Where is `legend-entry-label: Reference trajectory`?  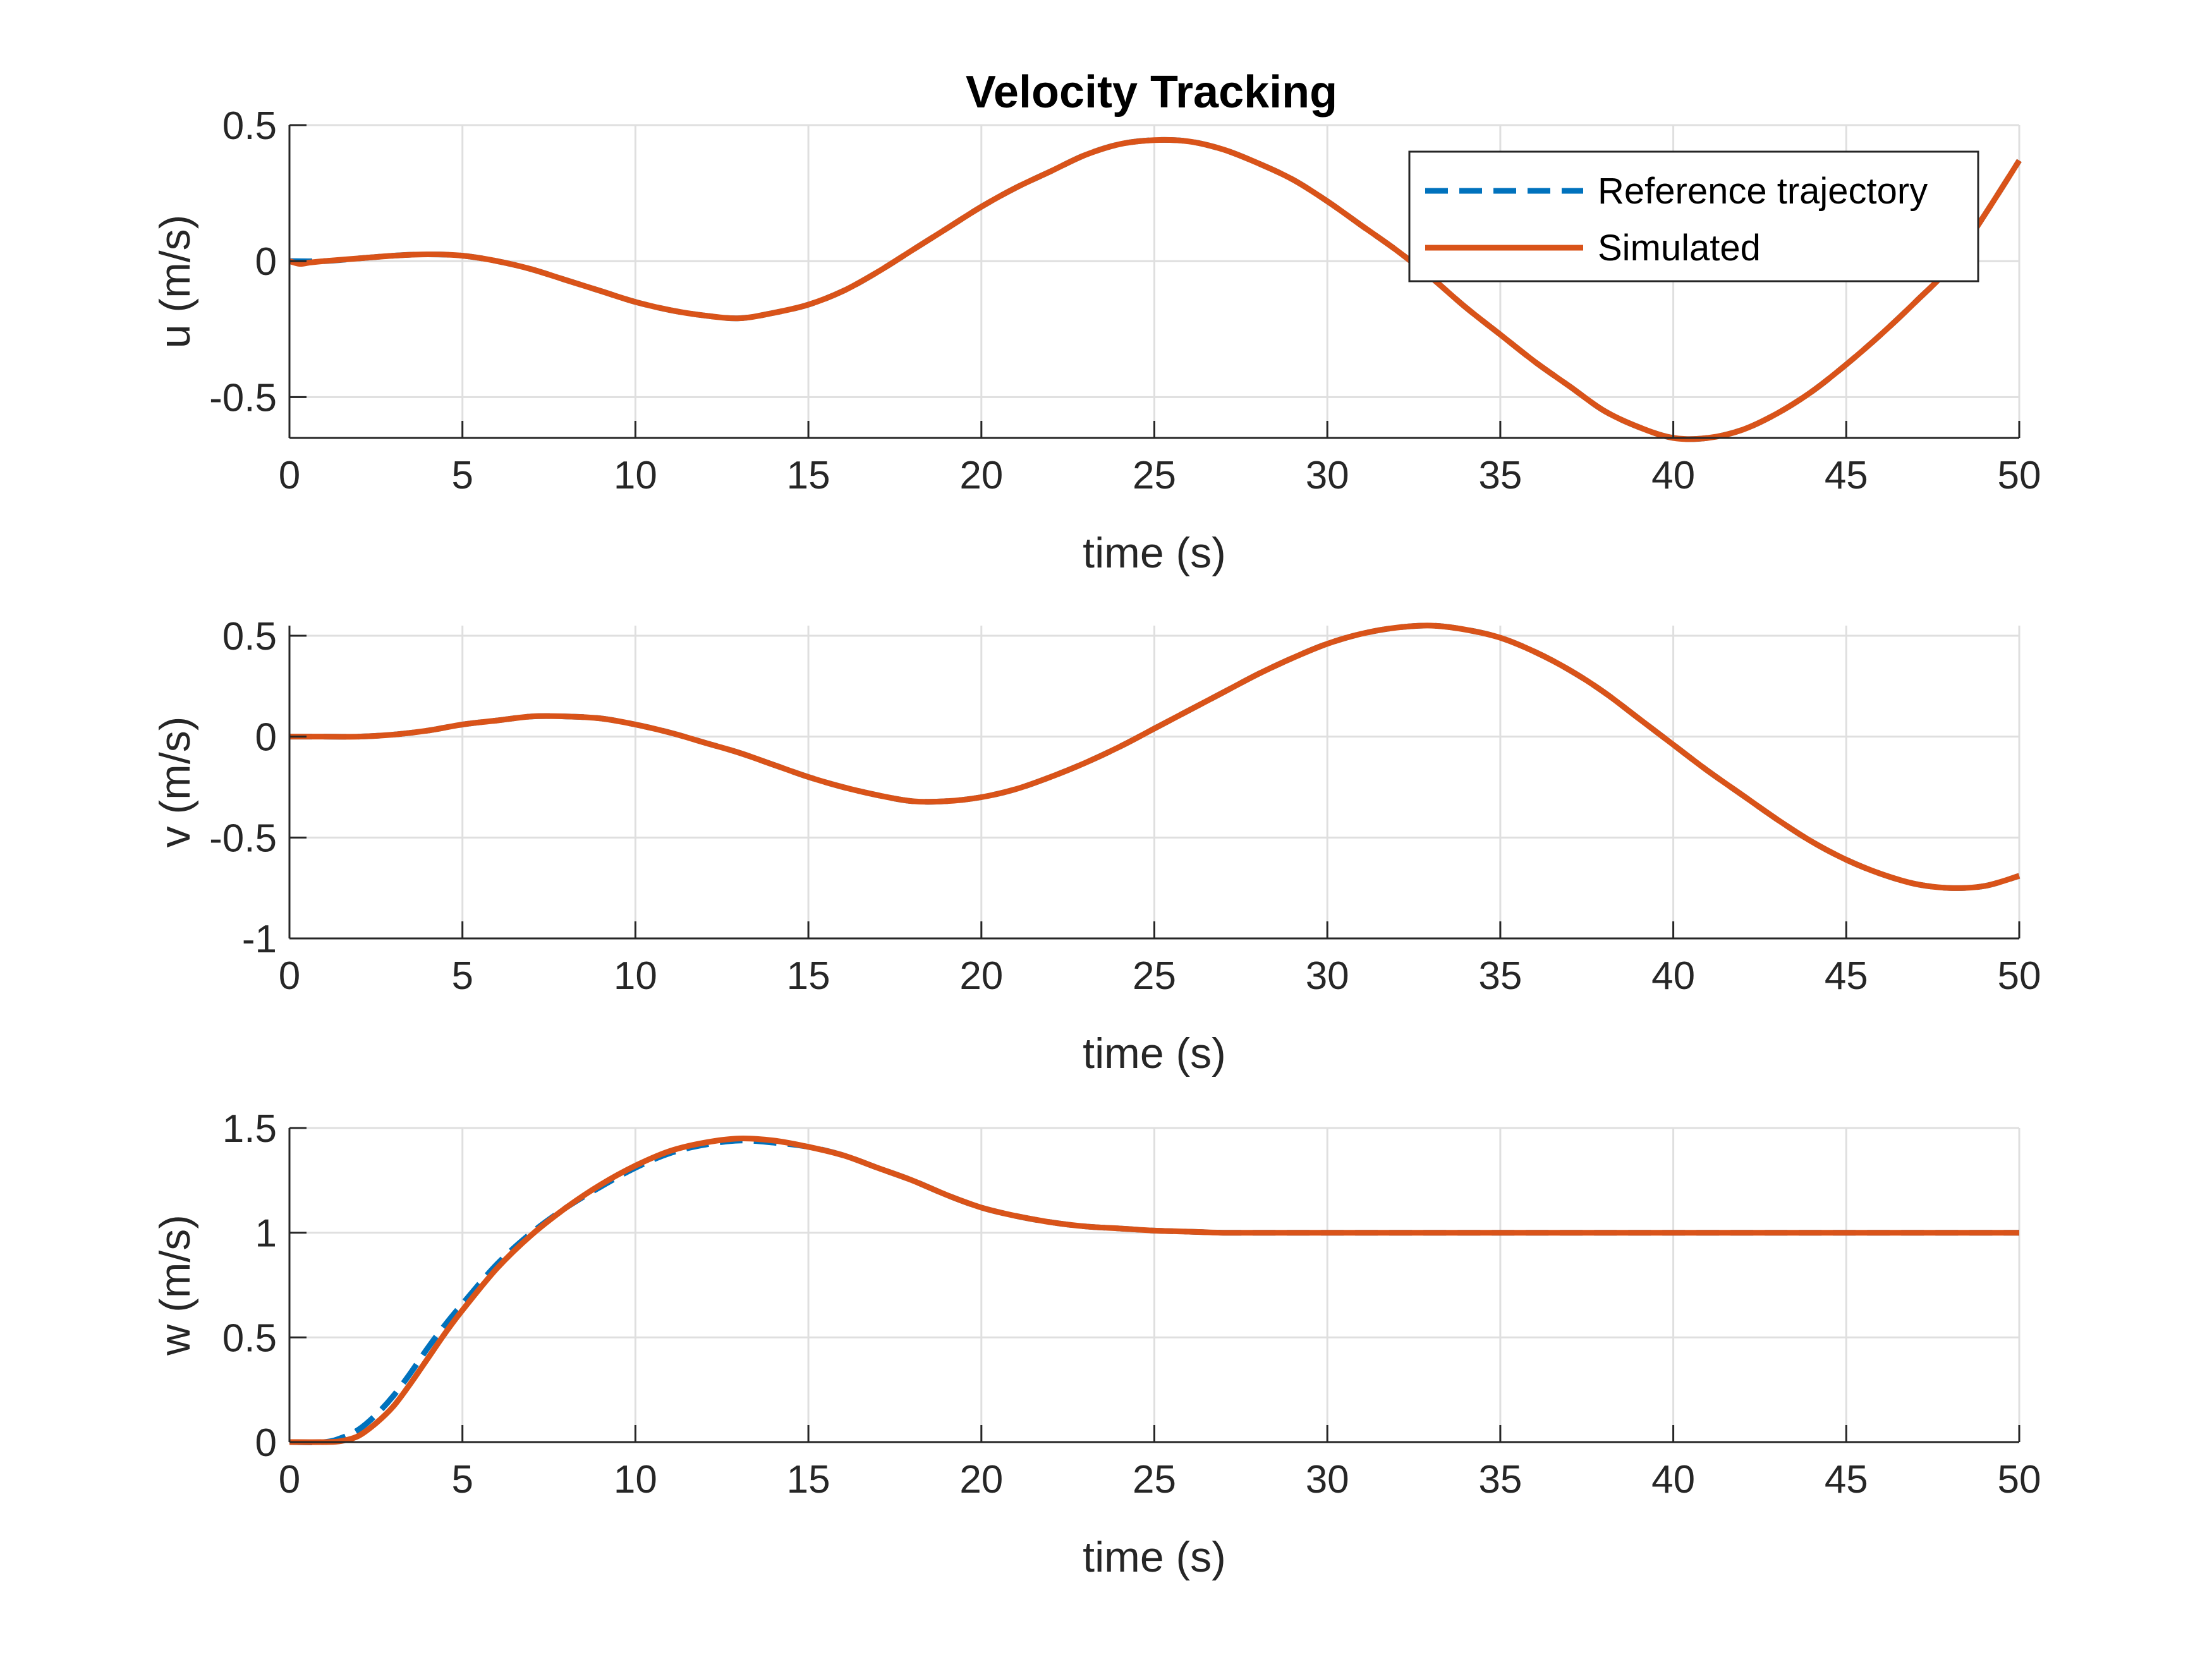 legend-entry-label: Reference trajectory is located at coordinates (1763, 191).